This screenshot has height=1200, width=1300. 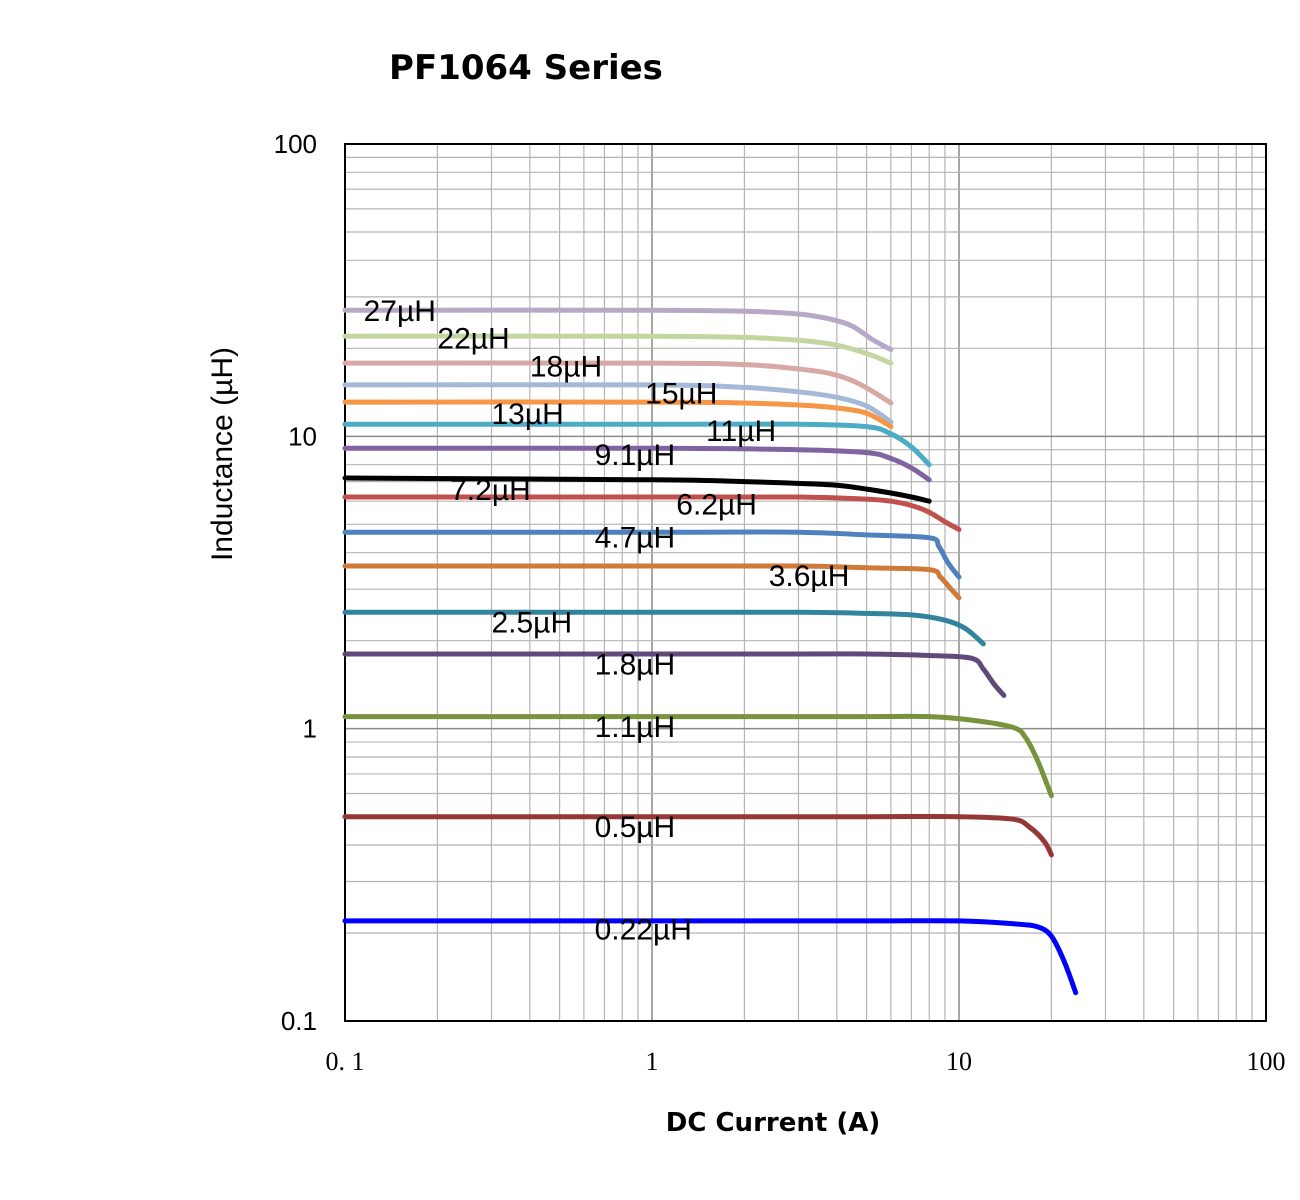 I want to click on series-line-1-8H, so click(x=674, y=674).